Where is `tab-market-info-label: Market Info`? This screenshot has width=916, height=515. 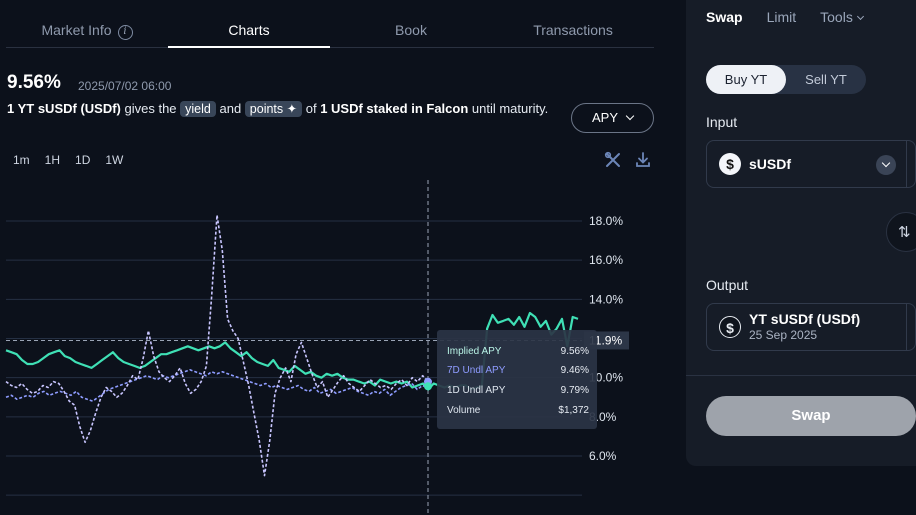 tab-market-info-label: Market Info is located at coordinates (76, 30).